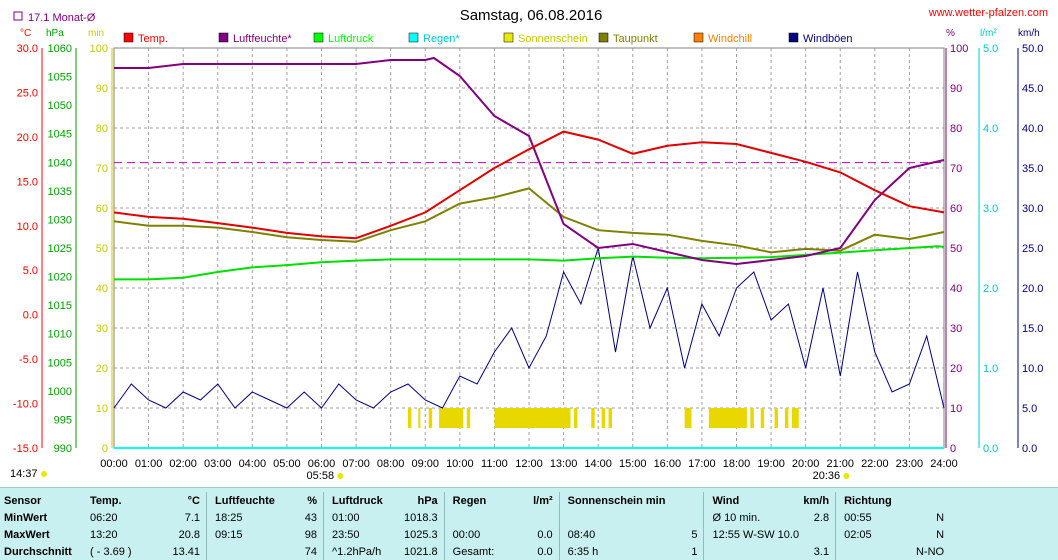 The height and width of the screenshot is (560, 1058). I want to click on humidity-unit-label: %, so click(950, 33).